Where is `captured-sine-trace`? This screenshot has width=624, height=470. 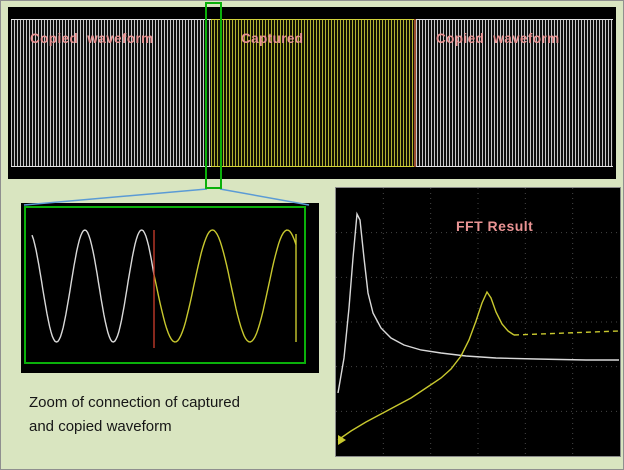
captured-sine-trace is located at coordinates (225, 286).